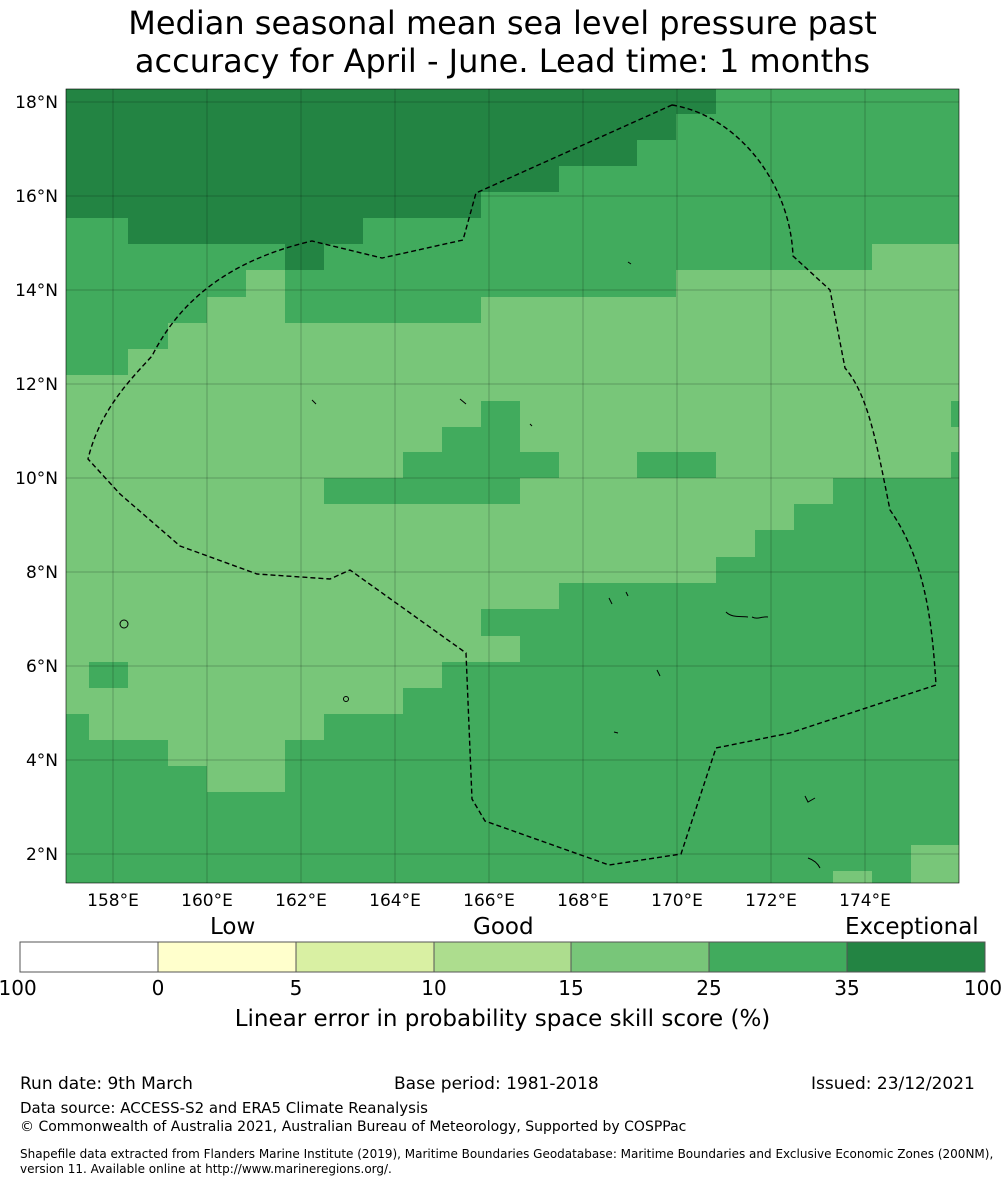 Image resolution: width=1005 pixels, height=1185 pixels. What do you see at coordinates (233, 927) in the screenshot?
I see `colorbar-category-low: Low` at bounding box center [233, 927].